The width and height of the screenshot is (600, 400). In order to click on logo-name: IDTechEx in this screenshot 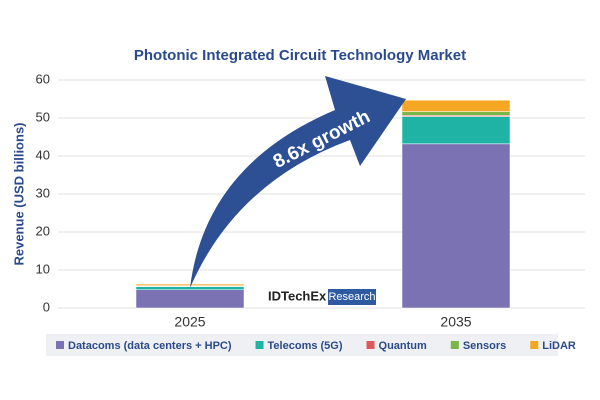, I will do `click(297, 295)`.